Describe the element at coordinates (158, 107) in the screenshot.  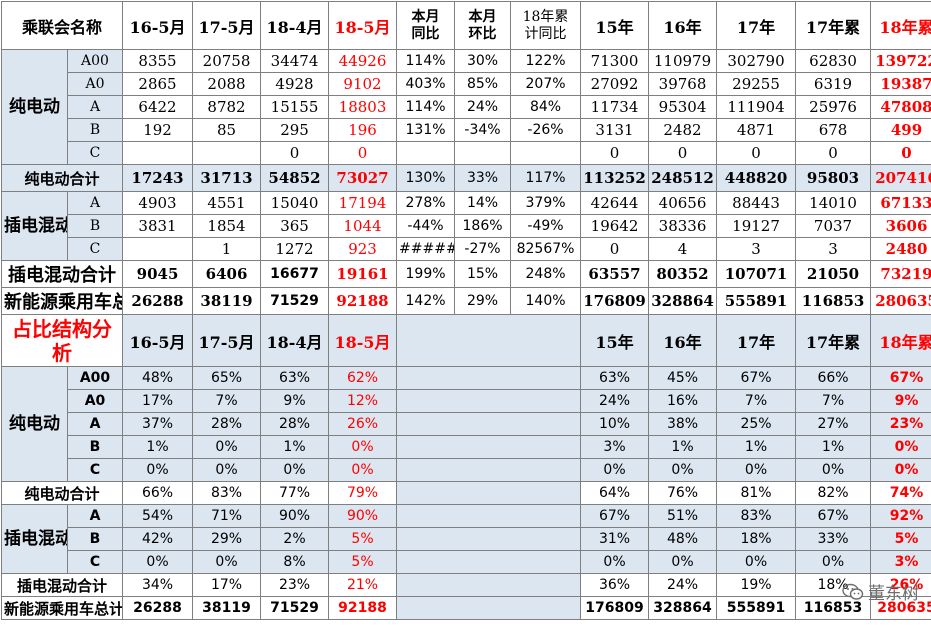
I see `value-cell: 6422` at that location.